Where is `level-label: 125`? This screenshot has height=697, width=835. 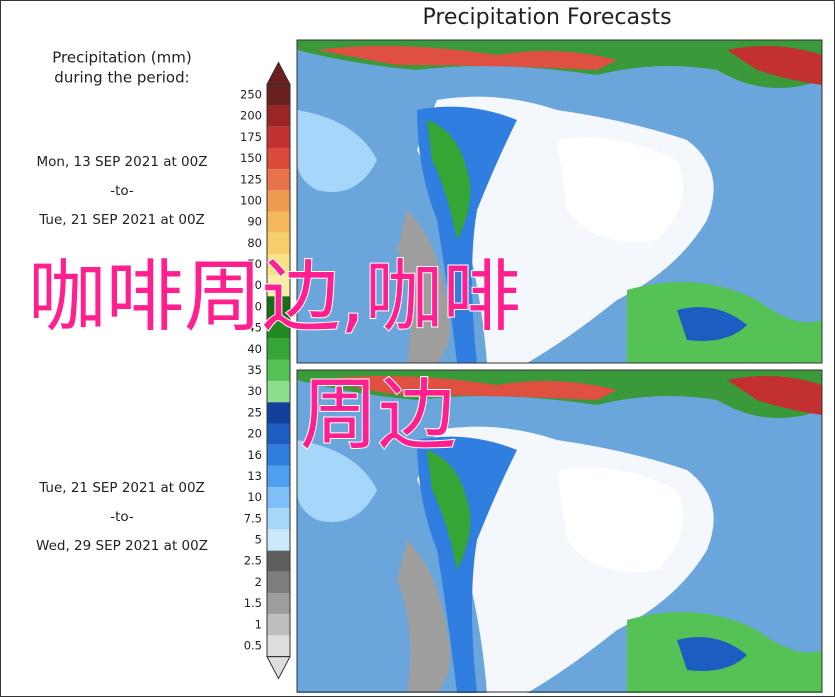 level-label: 125 is located at coordinates (251, 179).